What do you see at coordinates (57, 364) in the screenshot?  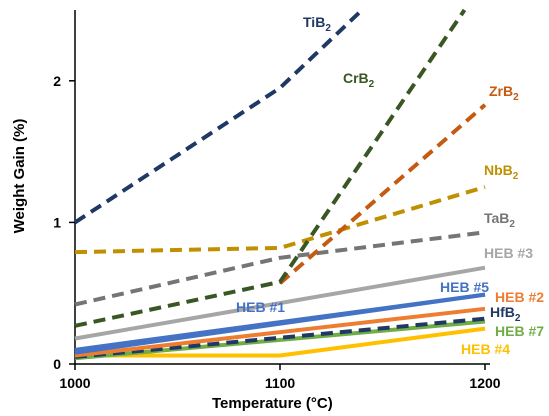 I see `y-tick-label: 0` at bounding box center [57, 364].